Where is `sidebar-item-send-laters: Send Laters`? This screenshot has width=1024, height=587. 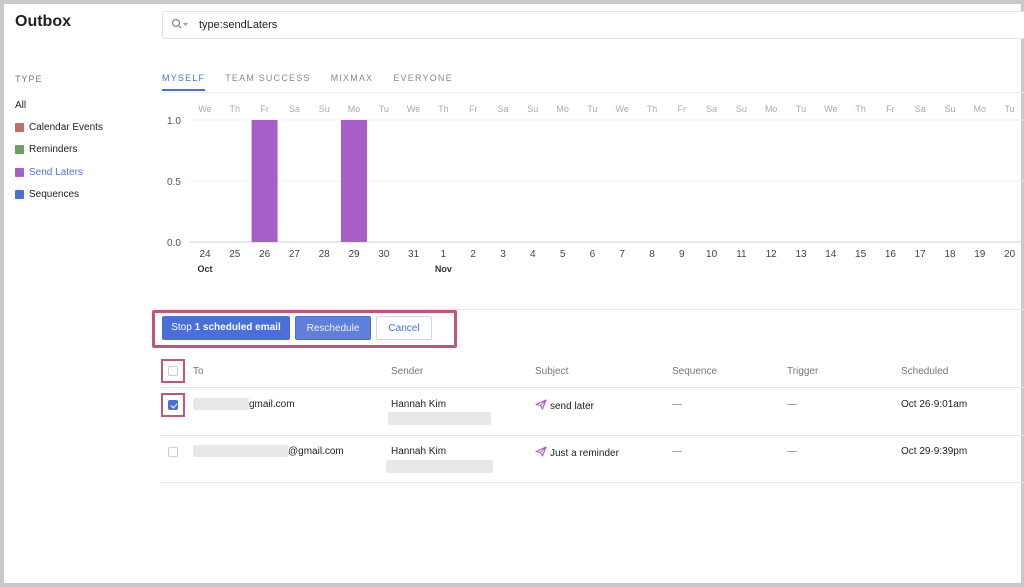
sidebar-item-send-laters: Send Laters is located at coordinates (49, 172).